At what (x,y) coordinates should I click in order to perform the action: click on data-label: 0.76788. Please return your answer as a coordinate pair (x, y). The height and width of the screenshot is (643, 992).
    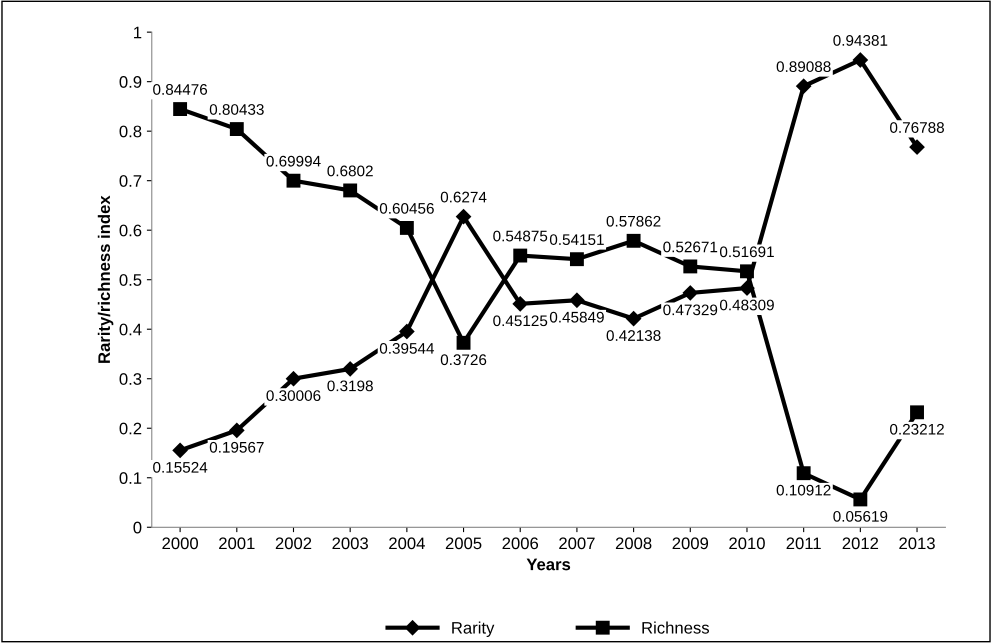
    Looking at the image, I should click on (917, 127).